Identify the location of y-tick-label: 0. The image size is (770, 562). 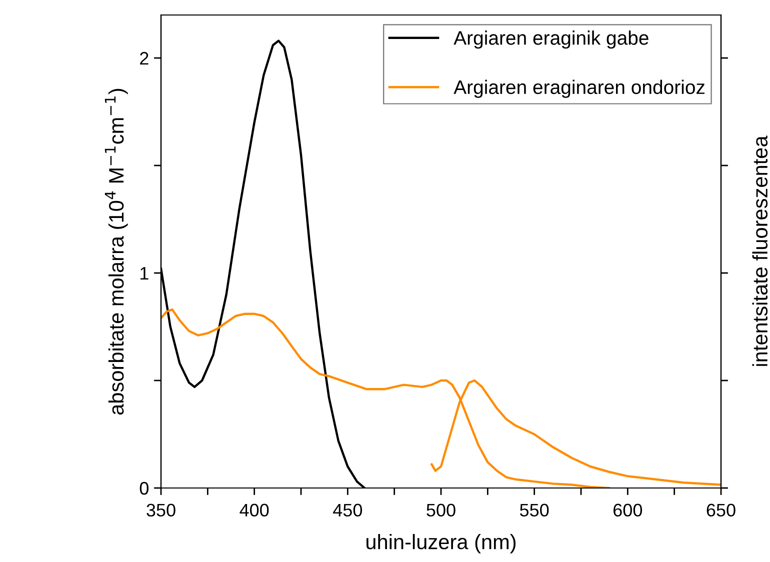
(144, 488).